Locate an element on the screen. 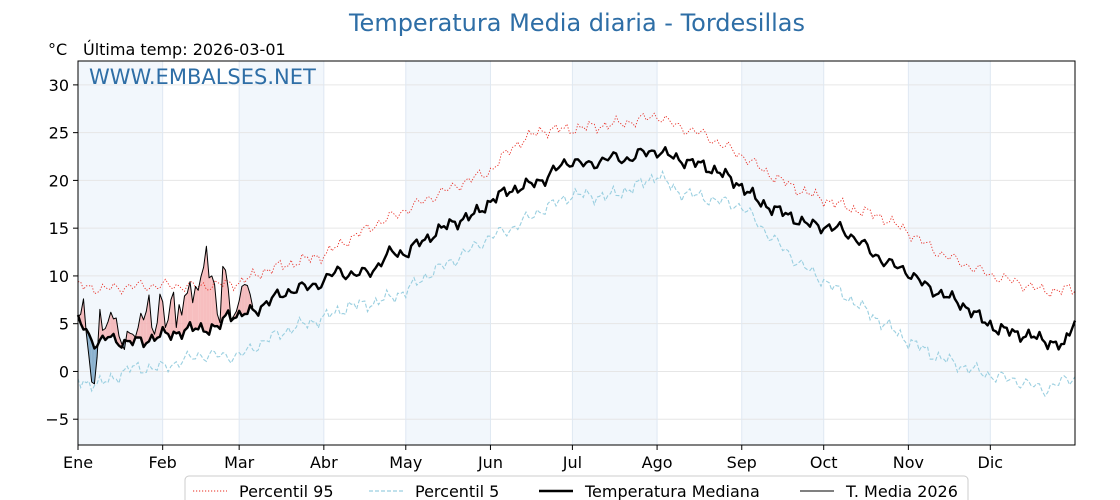  y-tick-label: −5 is located at coordinates (57, 419).